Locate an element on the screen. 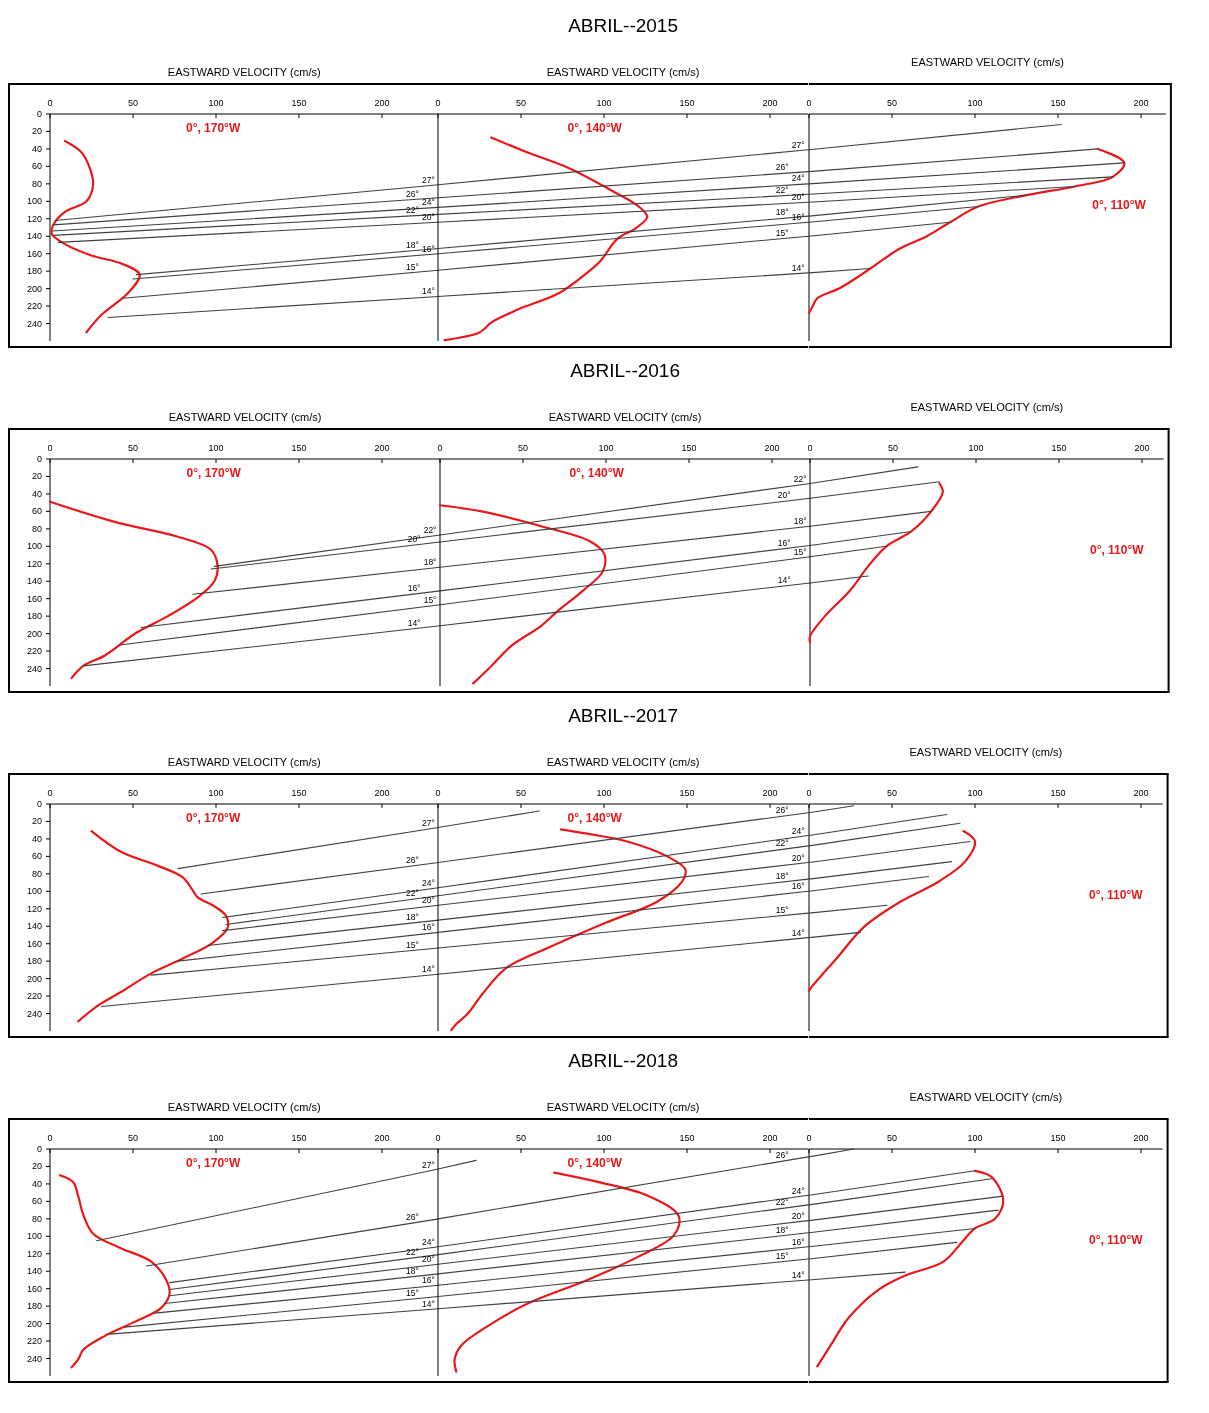 This screenshot has width=1209, height=1413. y-tick-label: 180 is located at coordinates (34, 271).